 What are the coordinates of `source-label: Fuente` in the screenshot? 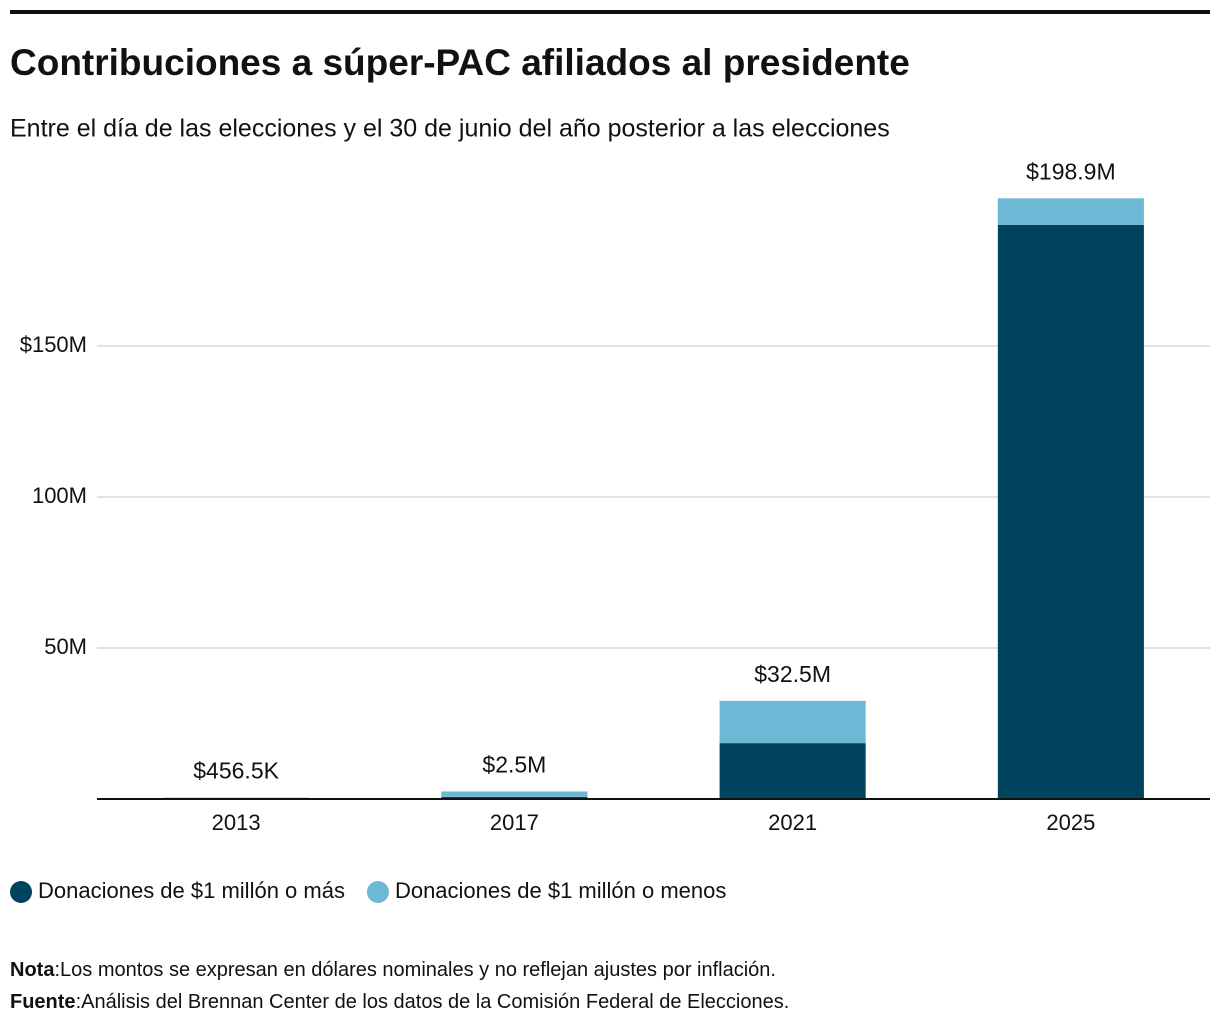 It's located at (43, 1002).